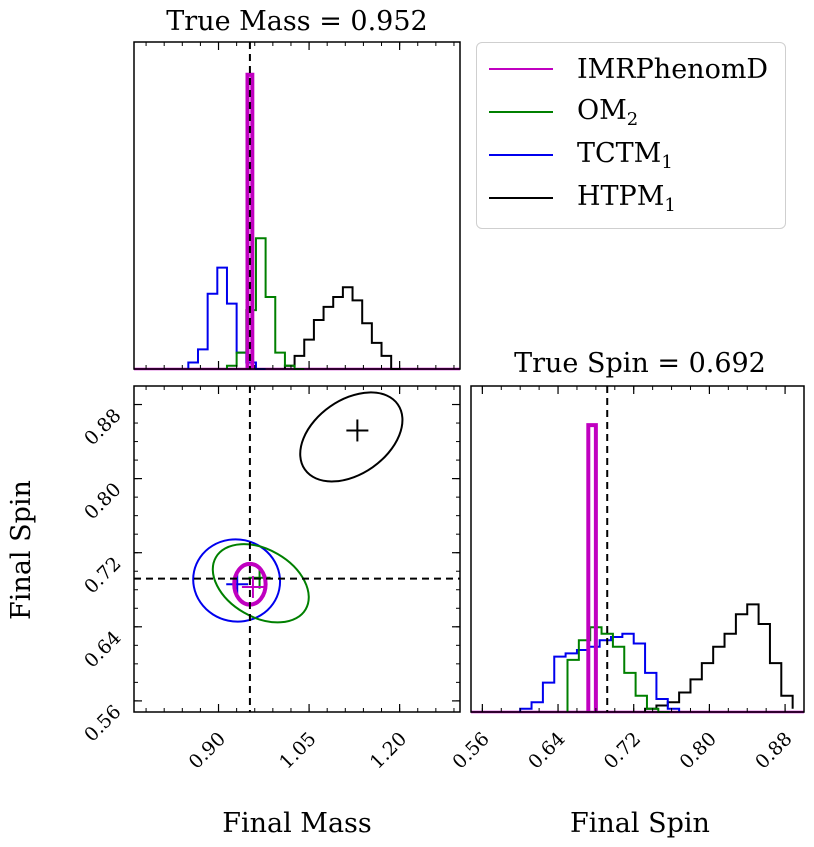 This screenshot has width=814, height=847. Describe the element at coordinates (719, 657) in the screenshot. I see `spin-hist-htpm` at that location.